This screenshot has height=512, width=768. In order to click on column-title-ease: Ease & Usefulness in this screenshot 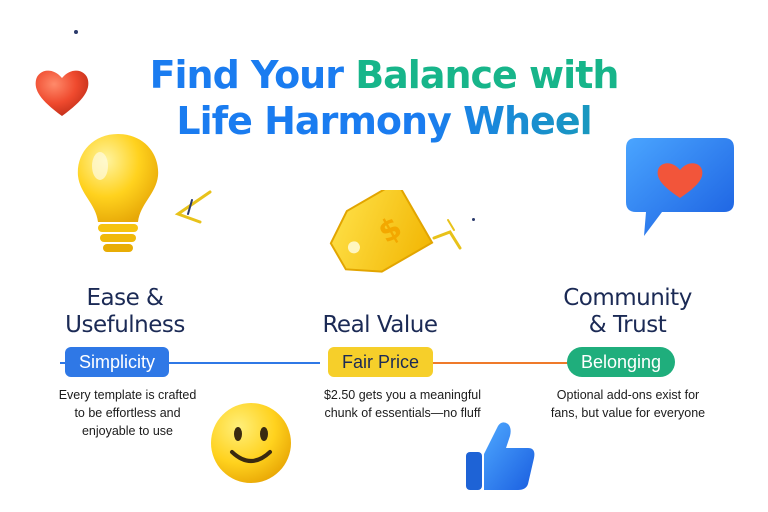, I will do `click(125, 312)`.